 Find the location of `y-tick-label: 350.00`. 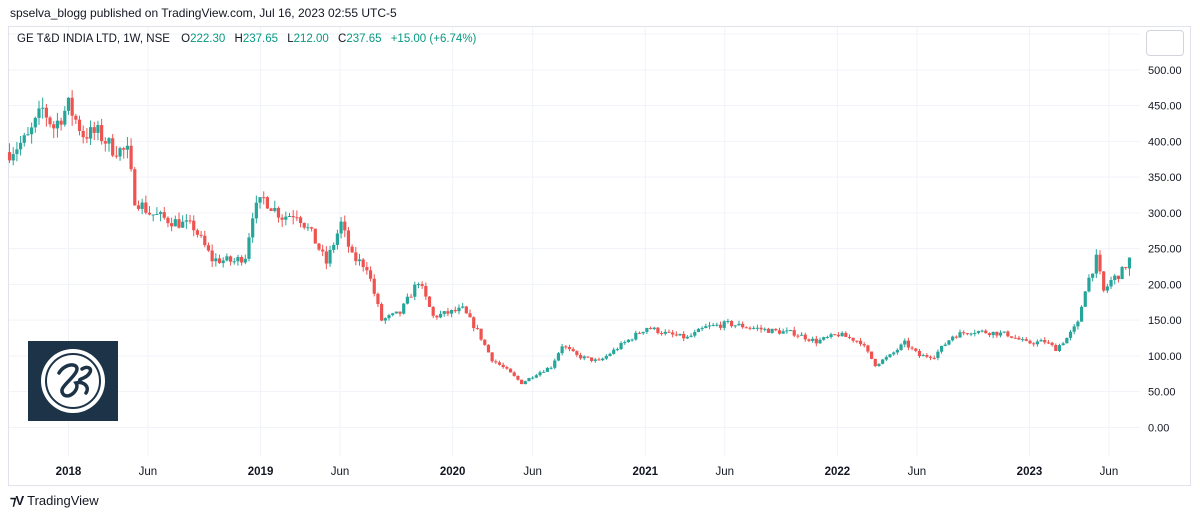

y-tick-label: 350.00 is located at coordinates (1165, 178).